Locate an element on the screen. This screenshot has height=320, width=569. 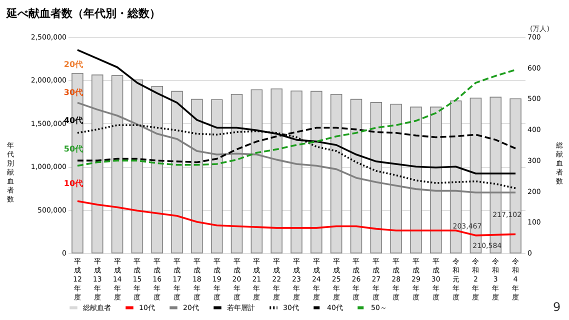
annotation: 10代 is located at coordinates (74, 183).